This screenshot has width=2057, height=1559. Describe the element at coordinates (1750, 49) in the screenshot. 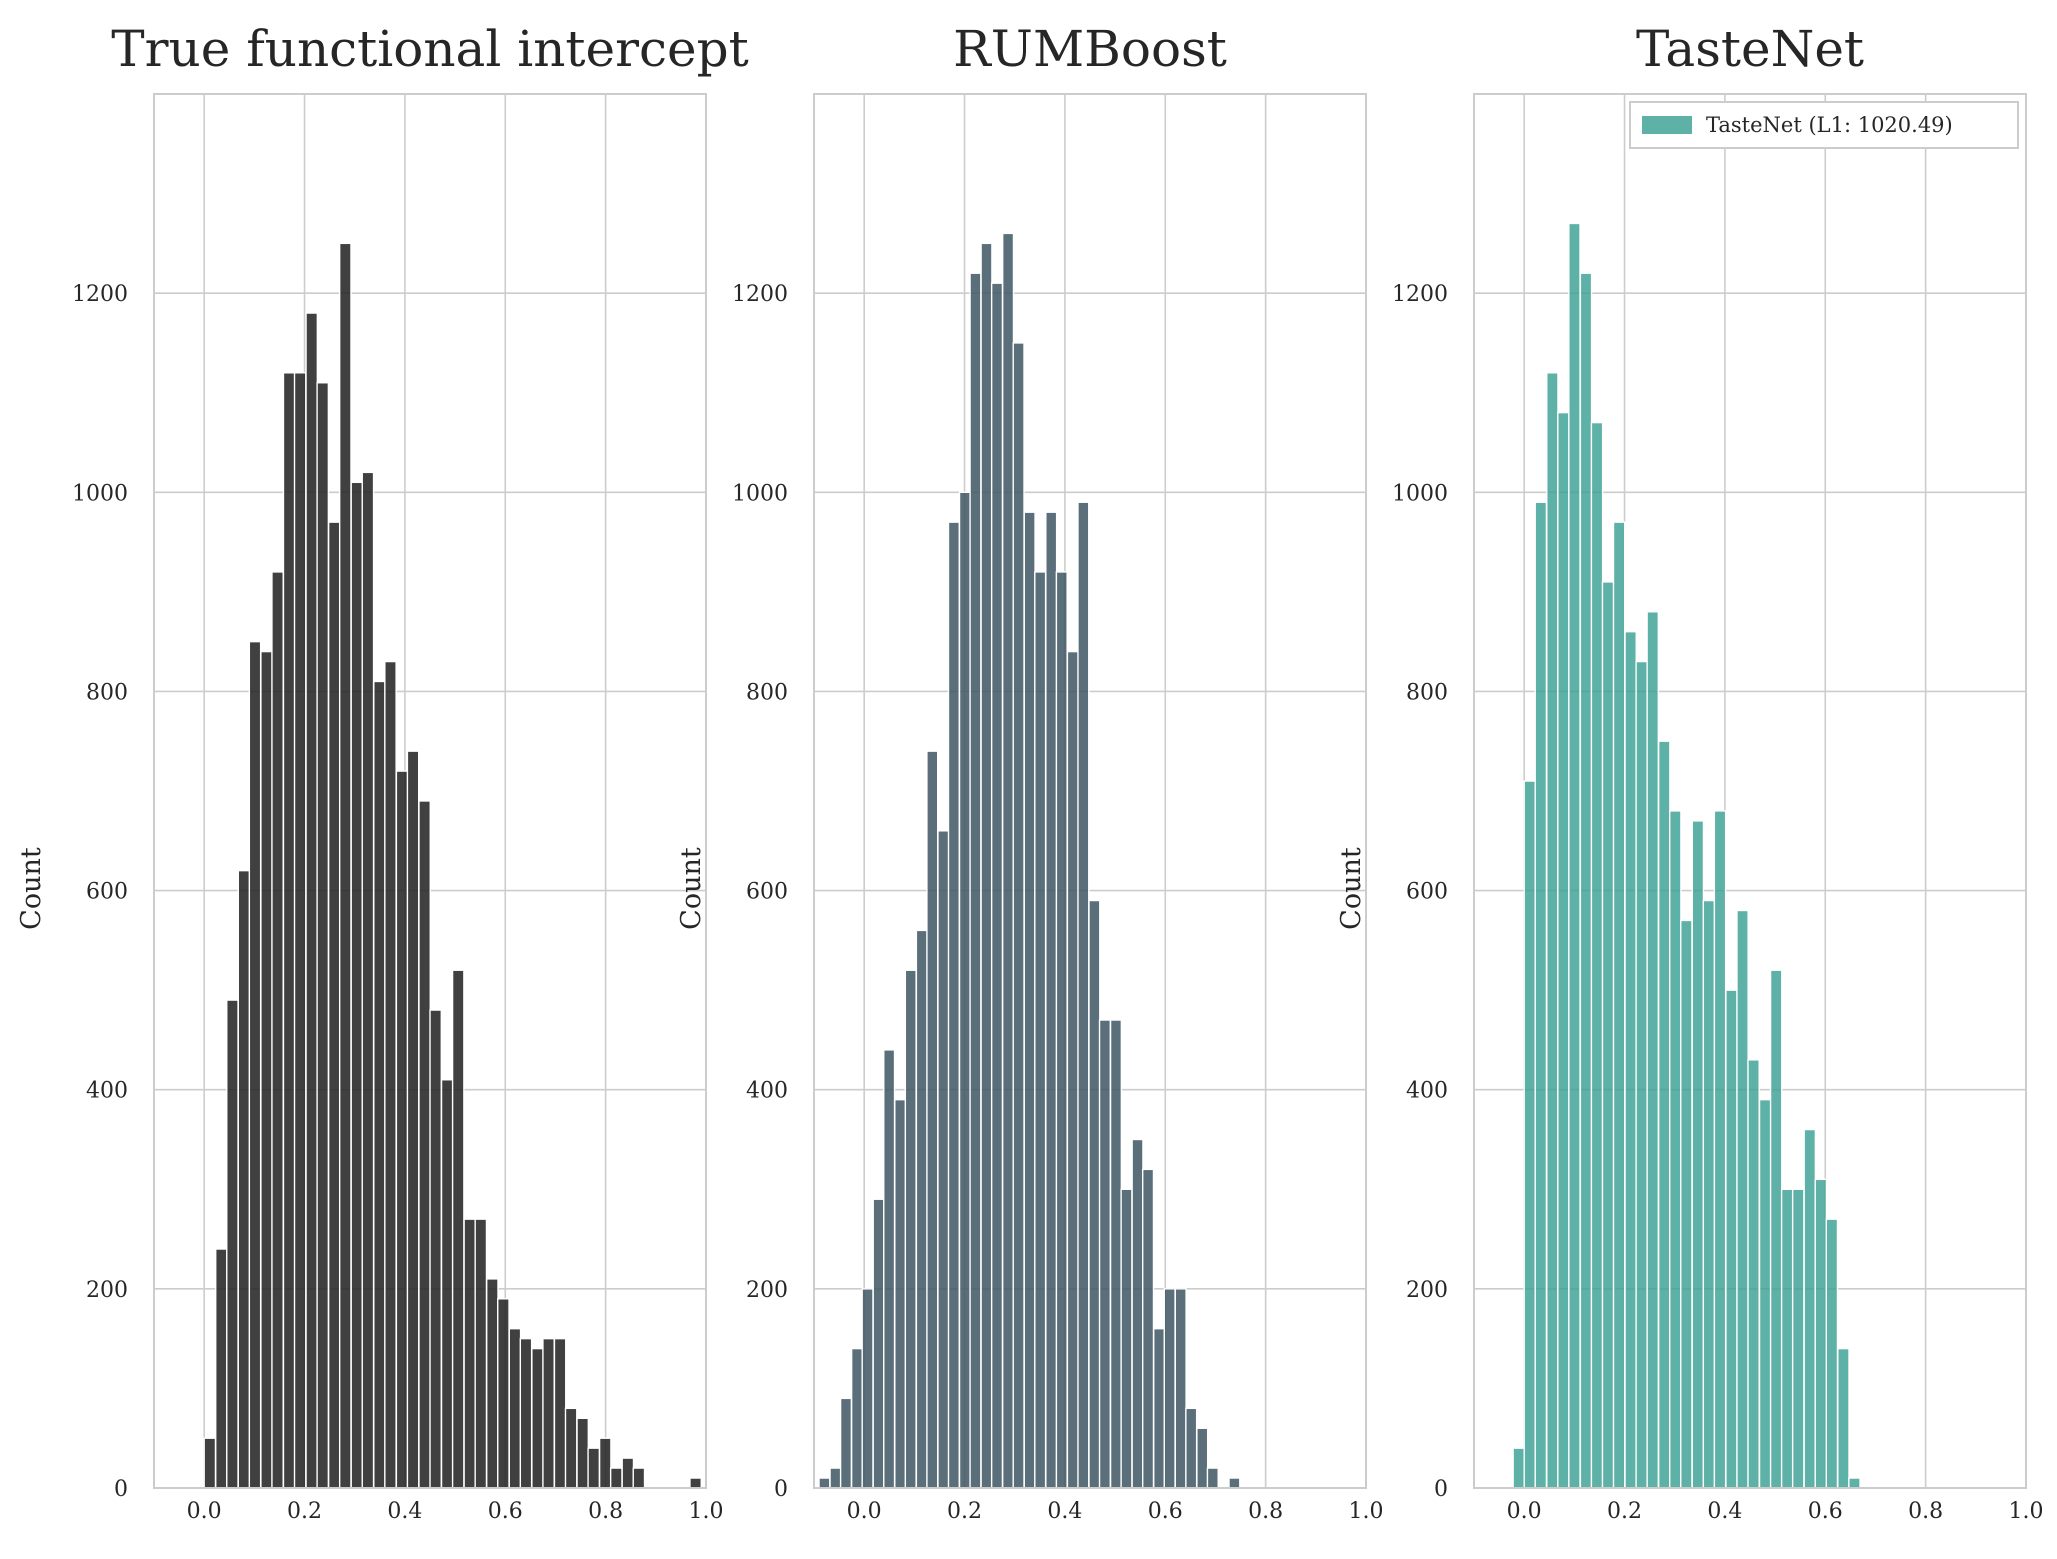

I see `chart-title: TasteNet` at that location.